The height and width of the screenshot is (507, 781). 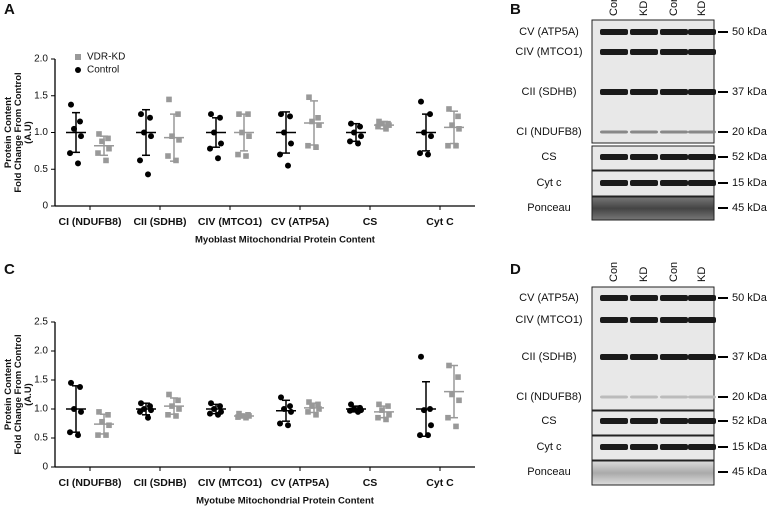 I want to click on marker-label: 52 kDa, so click(x=750, y=157).